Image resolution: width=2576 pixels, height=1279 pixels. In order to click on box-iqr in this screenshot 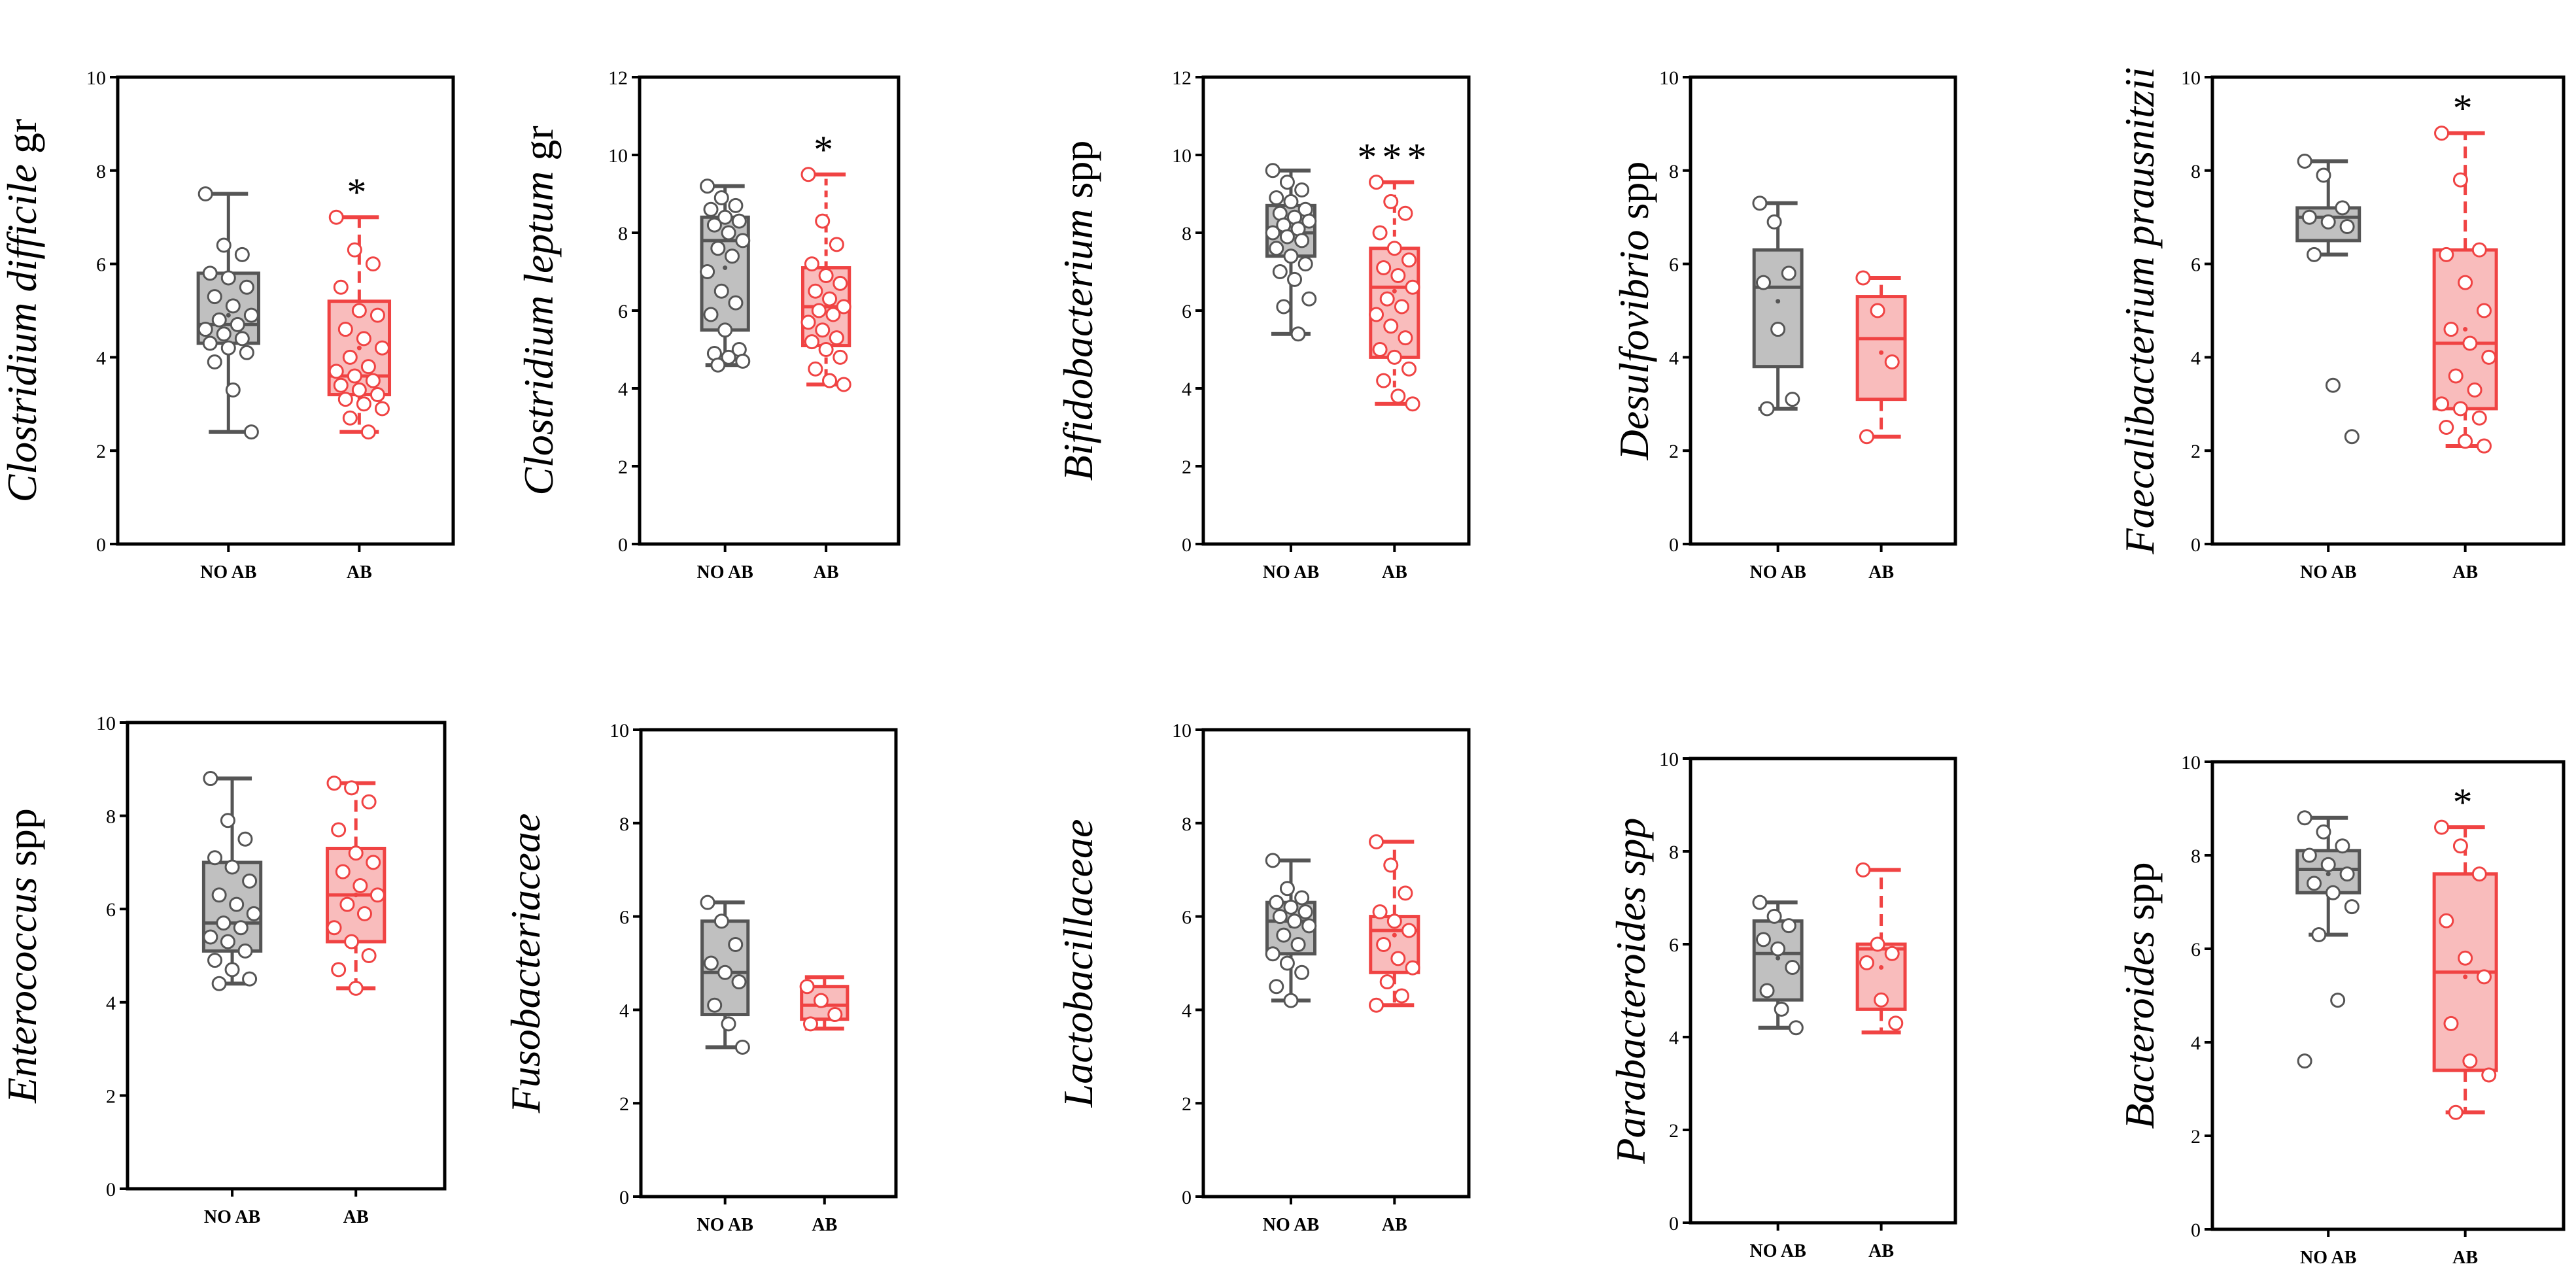, I will do `click(1778, 308)`.